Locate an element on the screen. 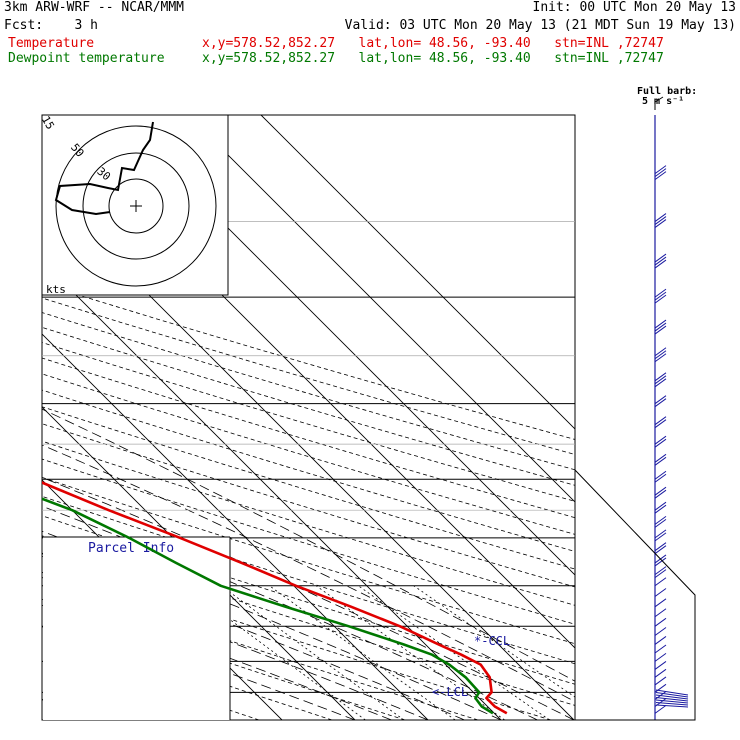 The height and width of the screenshot is (740, 740). forecast-hour: Fcst: 3 h is located at coordinates (51, 25).